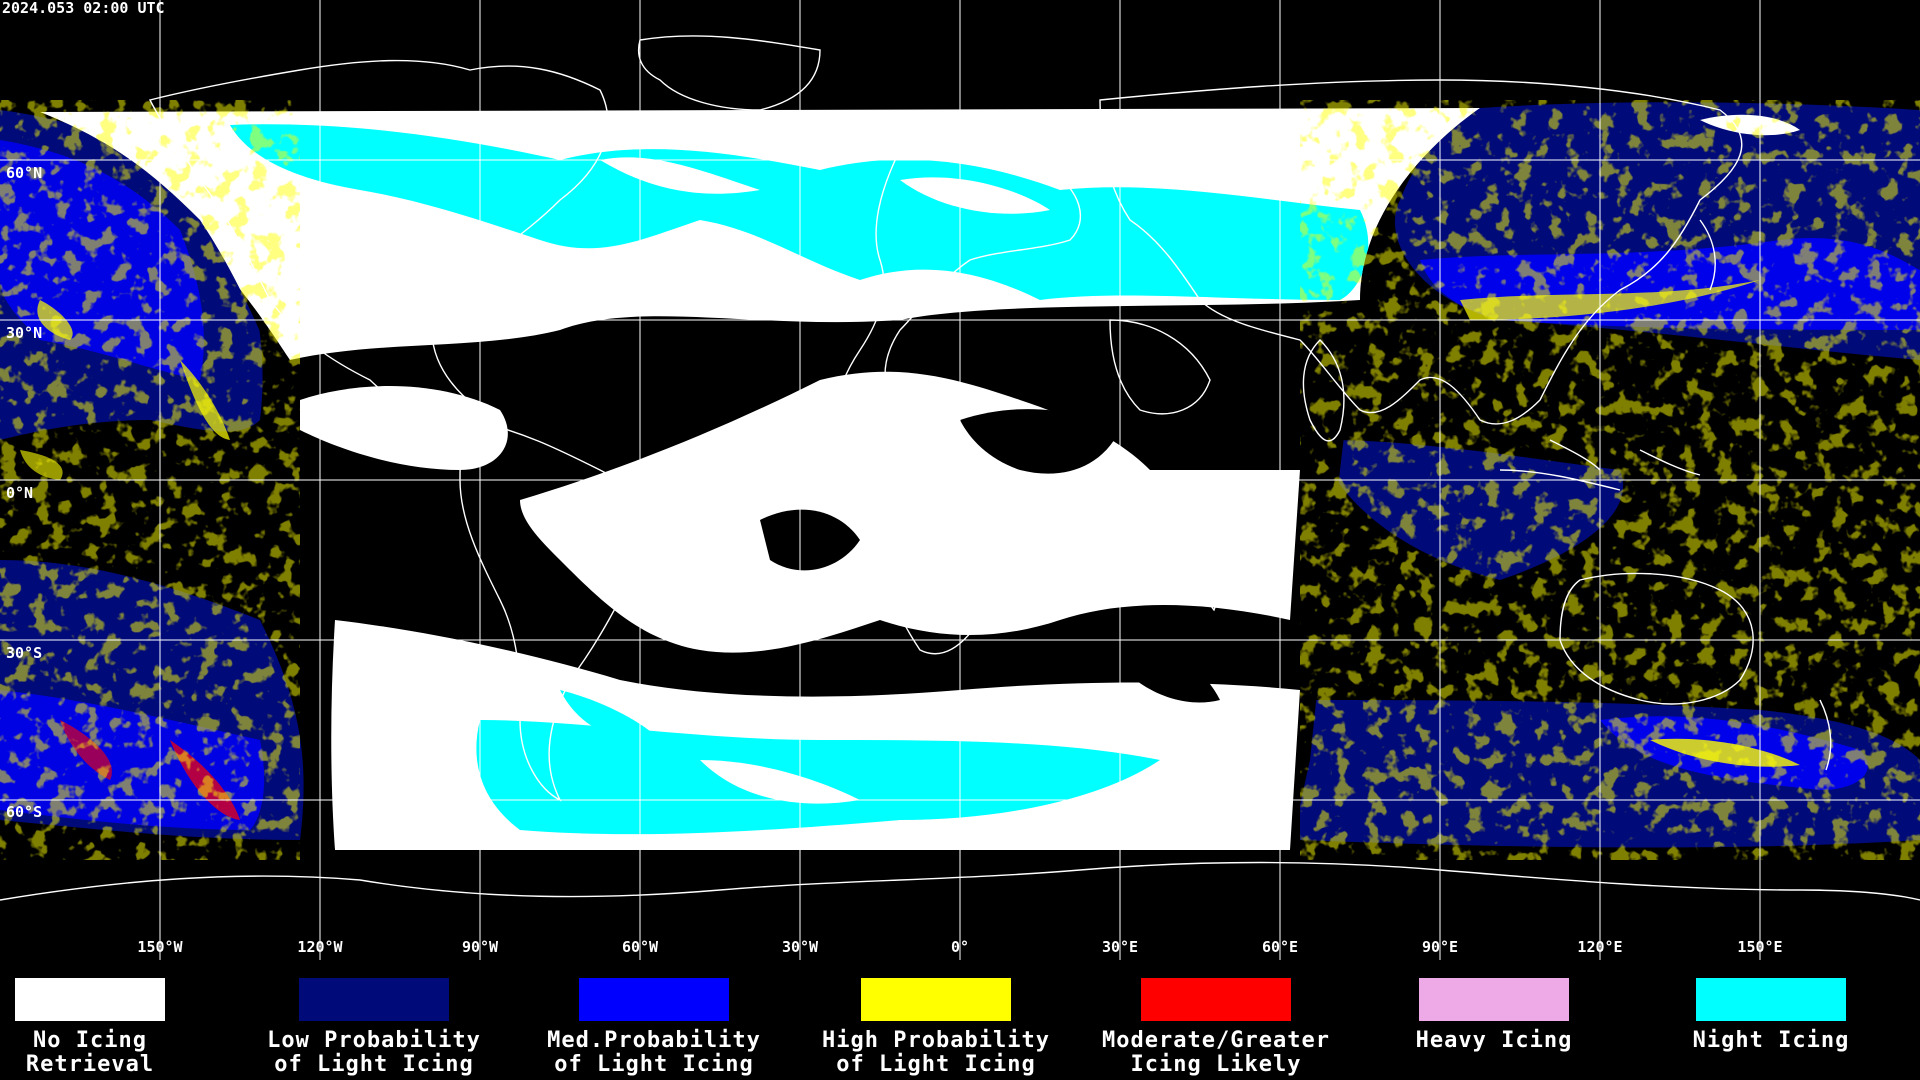 The height and width of the screenshot is (1080, 1920). What do you see at coordinates (20, 493) in the screenshot?
I see `lat-label-0n: 0°N` at bounding box center [20, 493].